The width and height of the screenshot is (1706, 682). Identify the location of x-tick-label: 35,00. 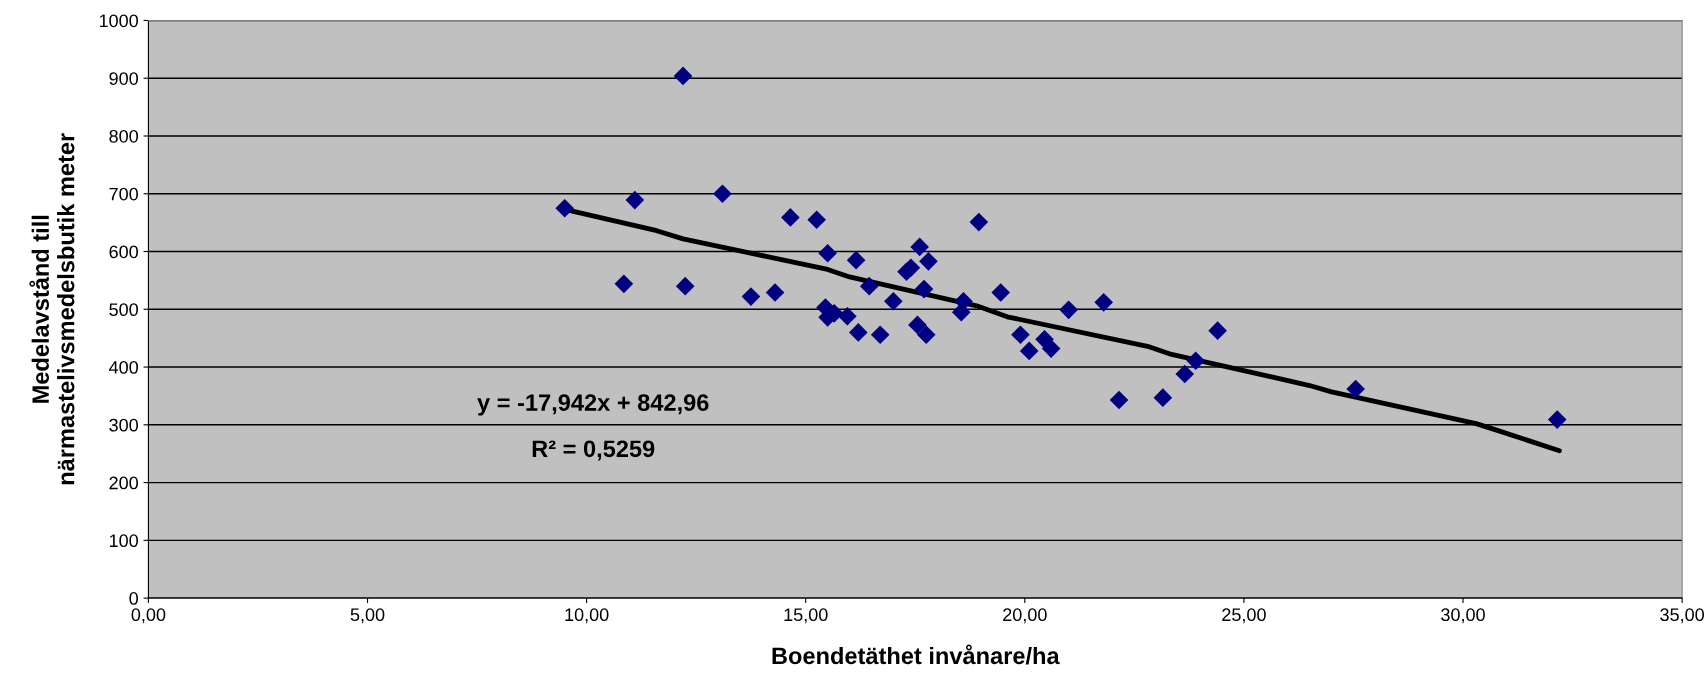
(1682, 616).